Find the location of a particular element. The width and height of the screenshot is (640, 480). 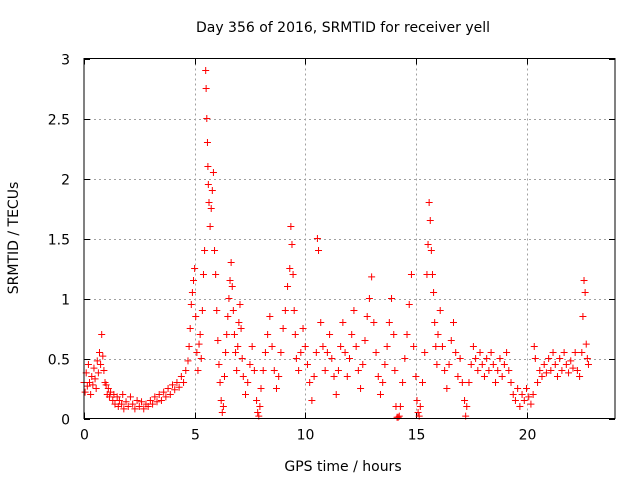

x-tick-label: 0 is located at coordinates (84, 436).